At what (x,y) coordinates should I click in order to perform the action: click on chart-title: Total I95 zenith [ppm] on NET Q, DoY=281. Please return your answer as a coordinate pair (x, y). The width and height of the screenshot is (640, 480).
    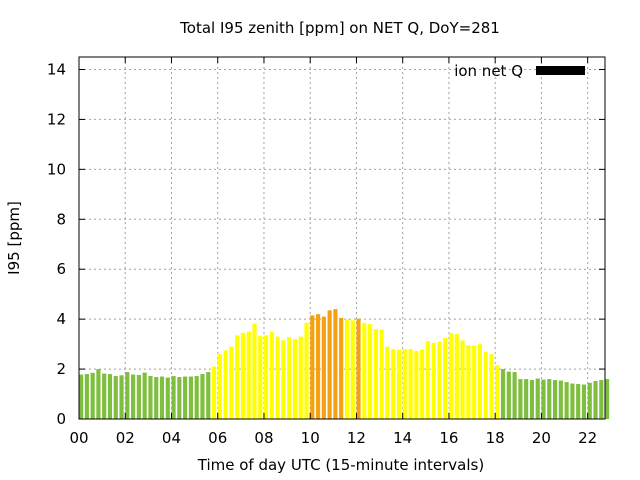
    Looking at the image, I should click on (339, 28).